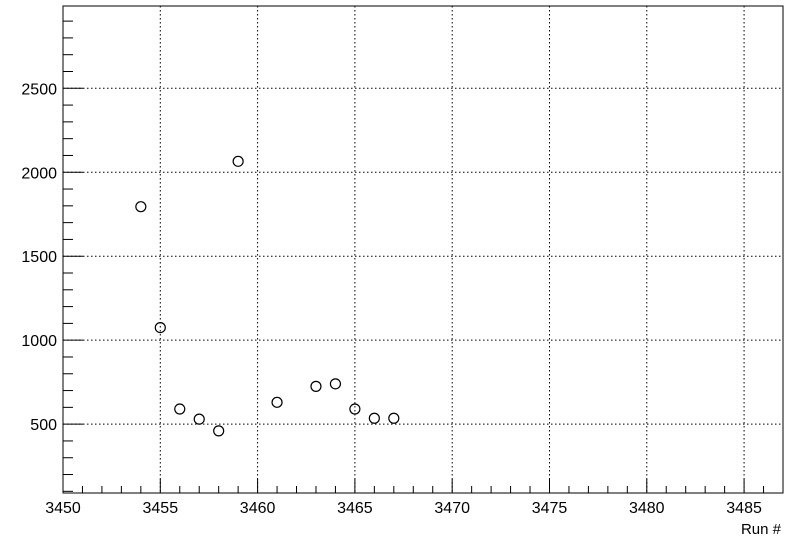 This screenshot has width=793, height=542. What do you see at coordinates (550, 508) in the screenshot?
I see `x-tick-label: 3475` at bounding box center [550, 508].